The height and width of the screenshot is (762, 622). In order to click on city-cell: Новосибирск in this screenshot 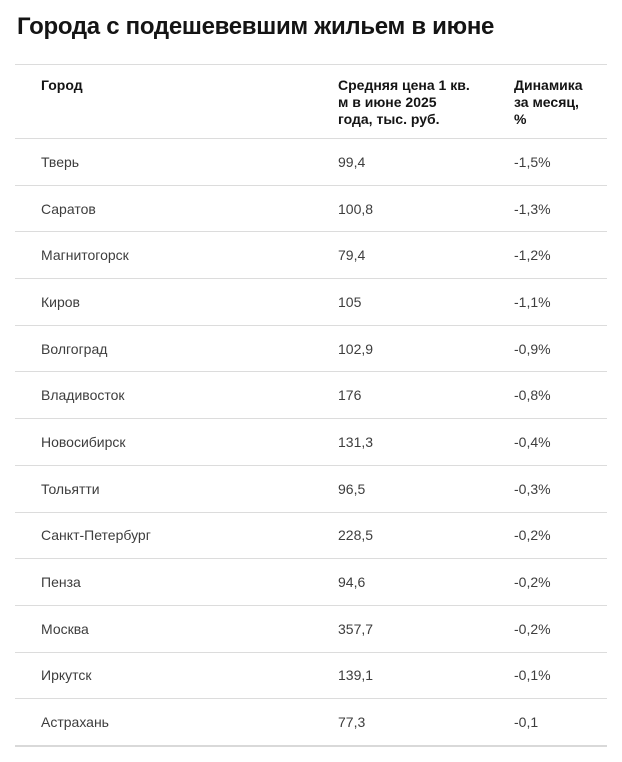, I will do `click(176, 442)`.